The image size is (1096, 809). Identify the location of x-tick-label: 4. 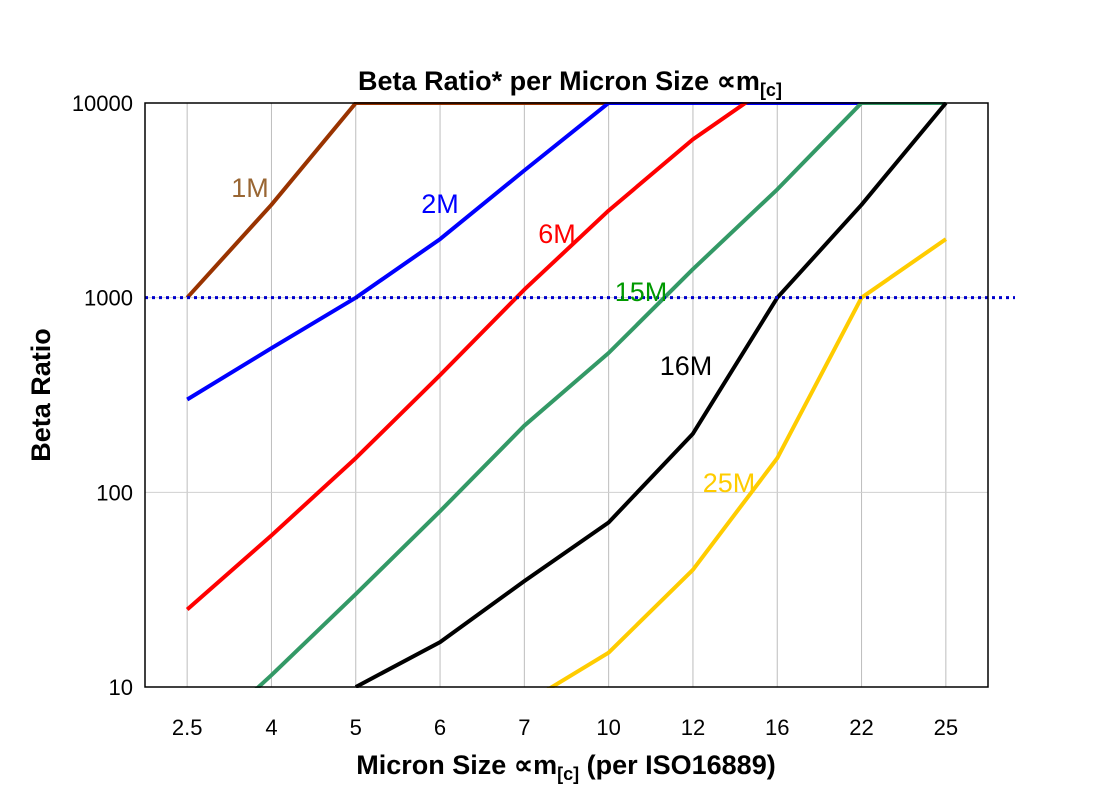
(271, 727).